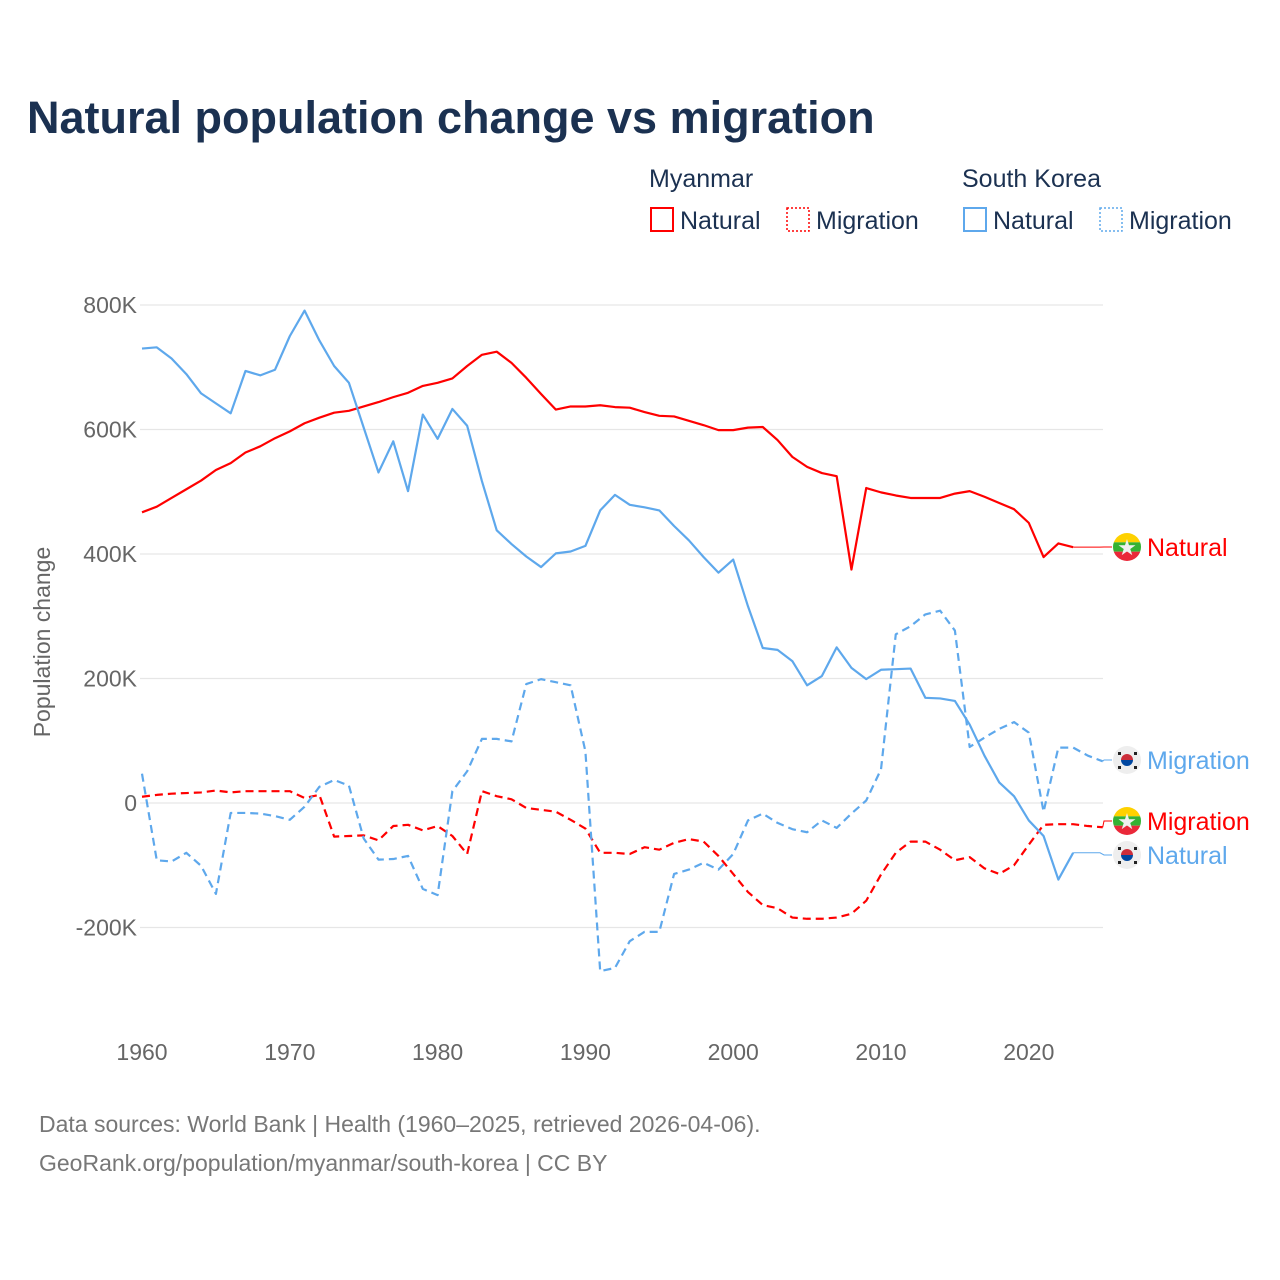  Describe the element at coordinates (1198, 761) in the screenshot. I see `end-label-korea-migration: Migration` at that location.